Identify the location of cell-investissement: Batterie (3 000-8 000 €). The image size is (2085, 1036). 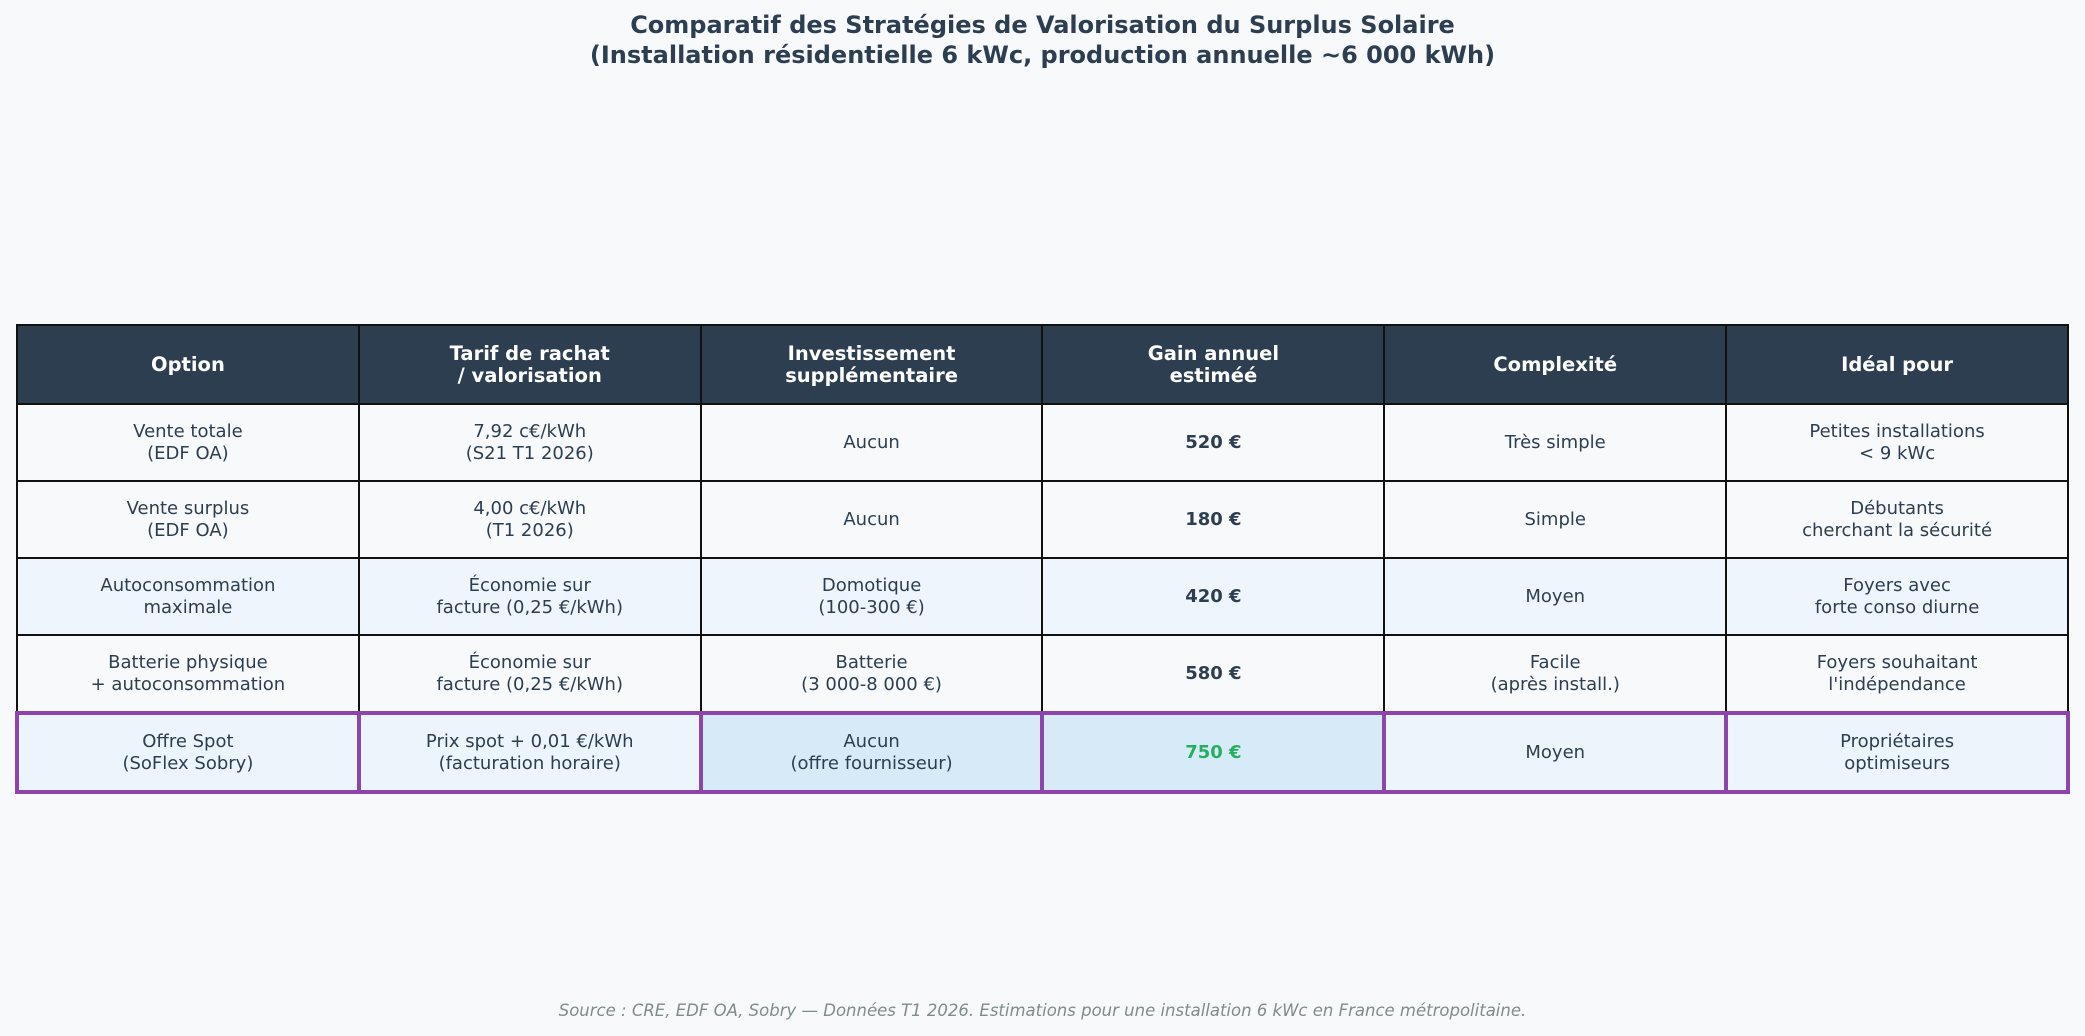
(871, 674).